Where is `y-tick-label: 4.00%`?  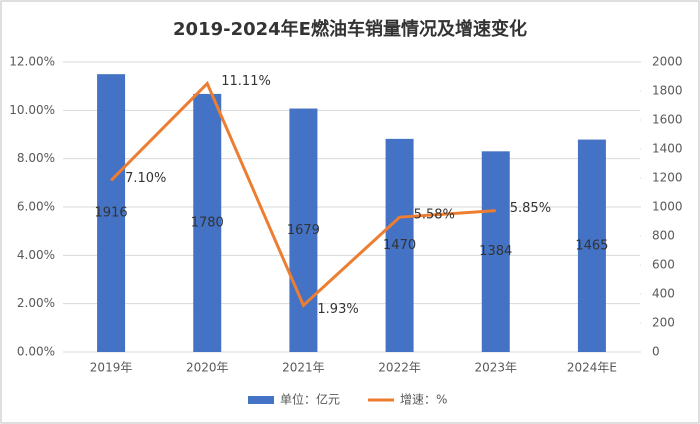
y-tick-label: 4.00% is located at coordinates (36, 255).